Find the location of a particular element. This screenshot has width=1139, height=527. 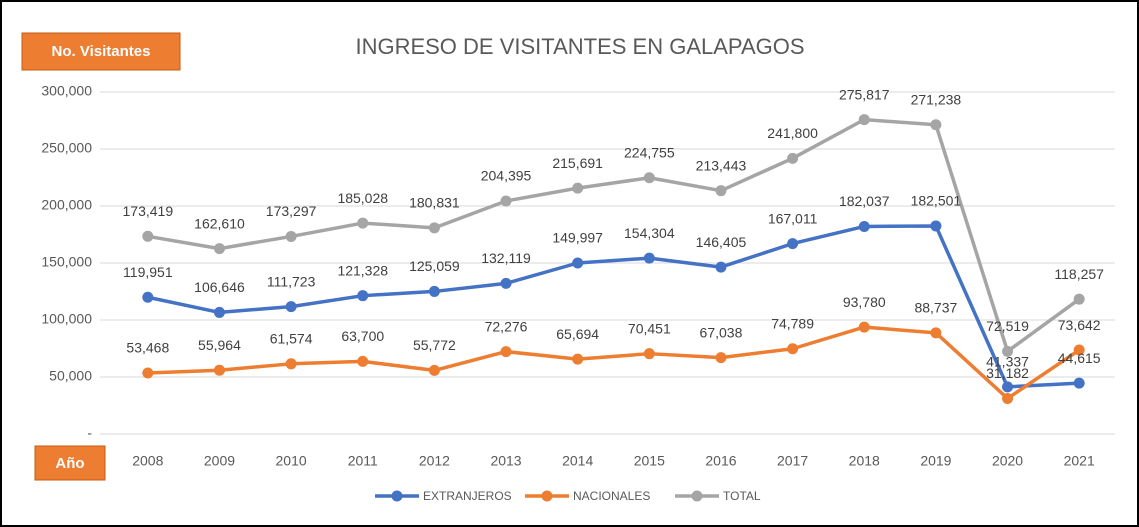

value-label: 88,737 is located at coordinates (935, 308).